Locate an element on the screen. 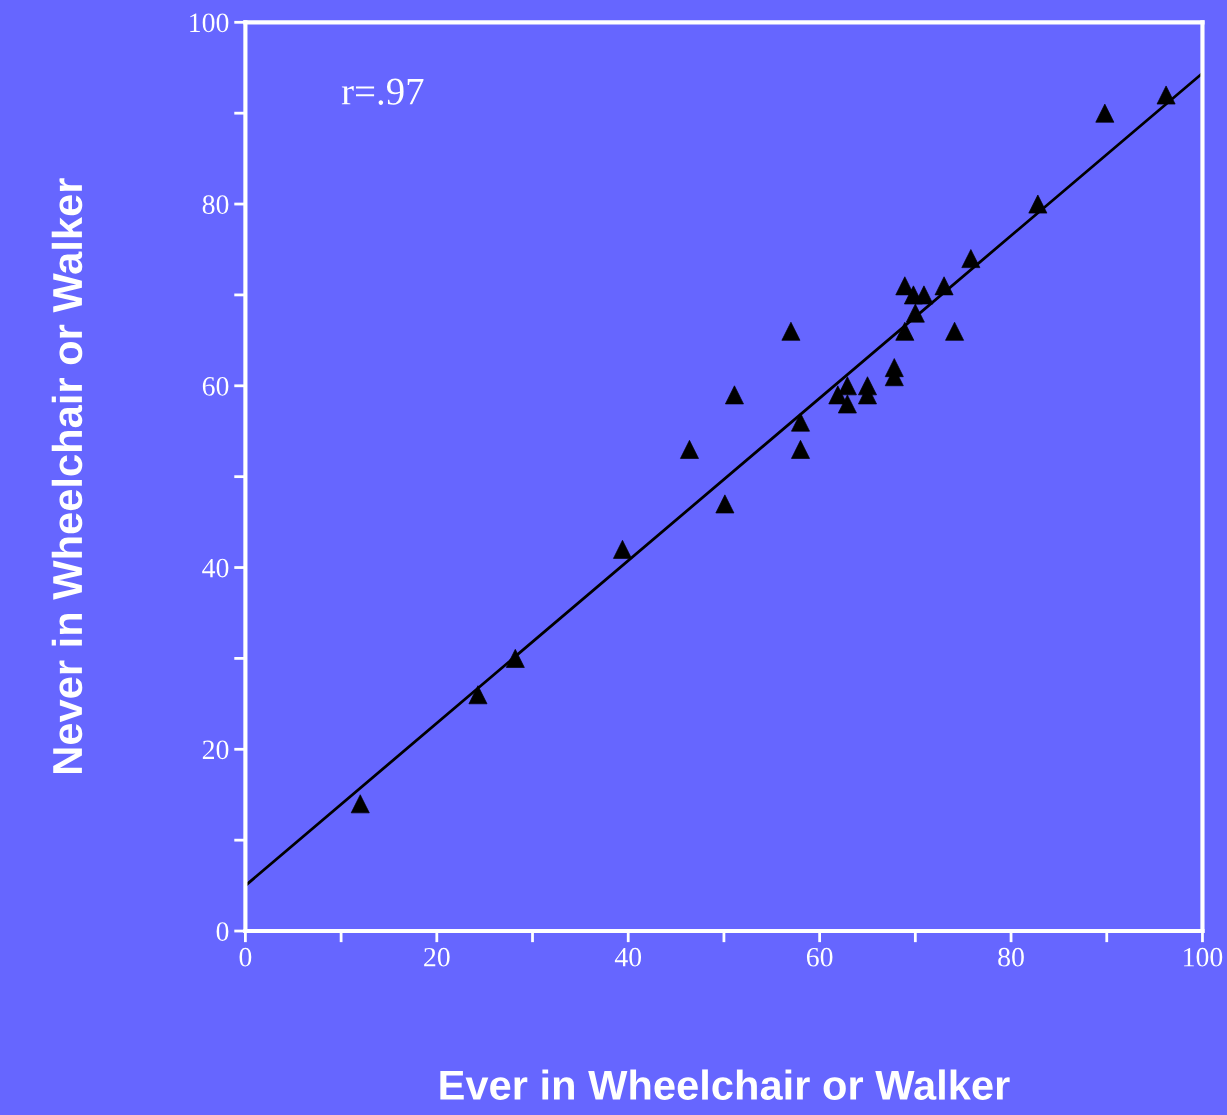 Image resolution: width=1227 pixels, height=1115 pixels. y-tick-label: 0 is located at coordinates (222, 931).